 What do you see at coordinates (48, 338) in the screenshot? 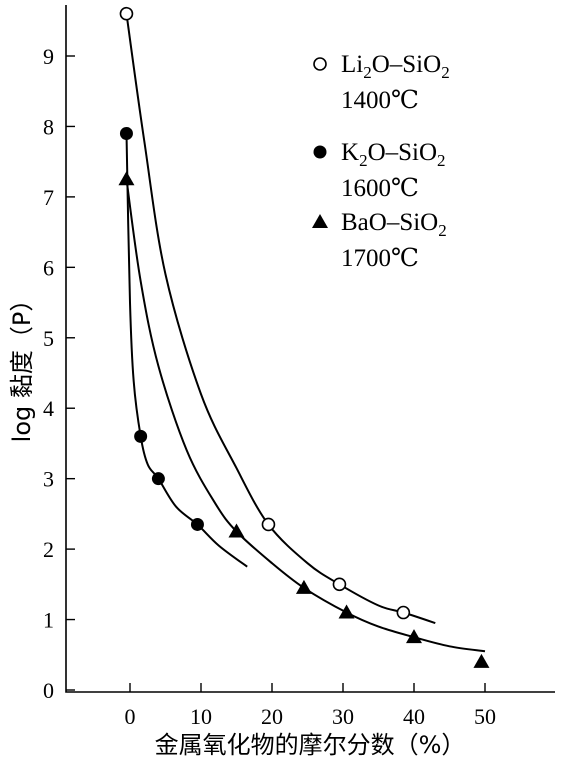
I see `y-tick-label: 5` at bounding box center [48, 338].